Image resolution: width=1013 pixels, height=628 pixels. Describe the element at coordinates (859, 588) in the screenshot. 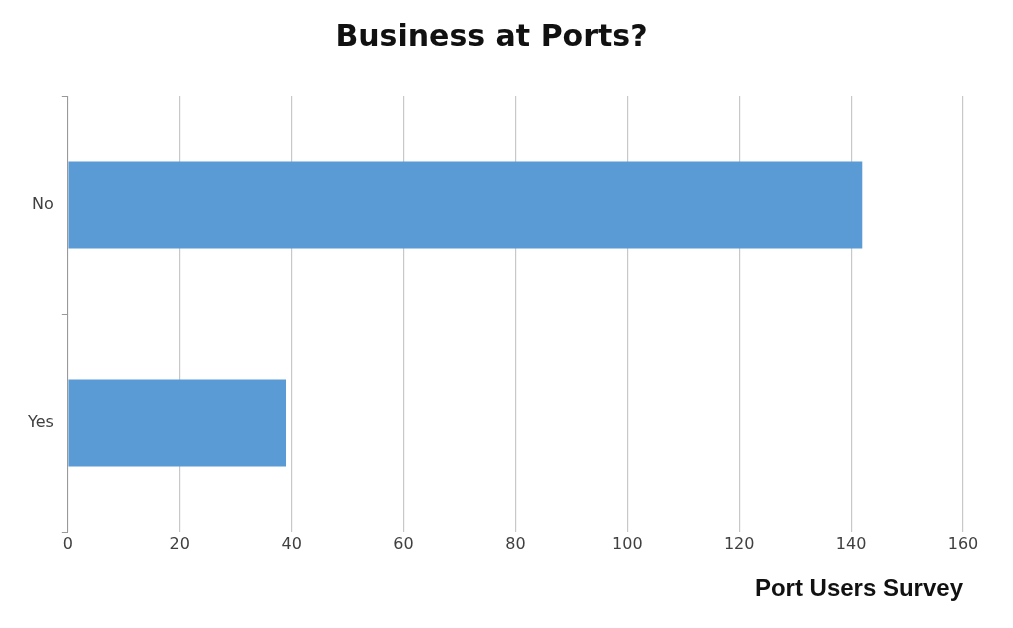

I see `x-axis-title: Port Users Survey` at that location.